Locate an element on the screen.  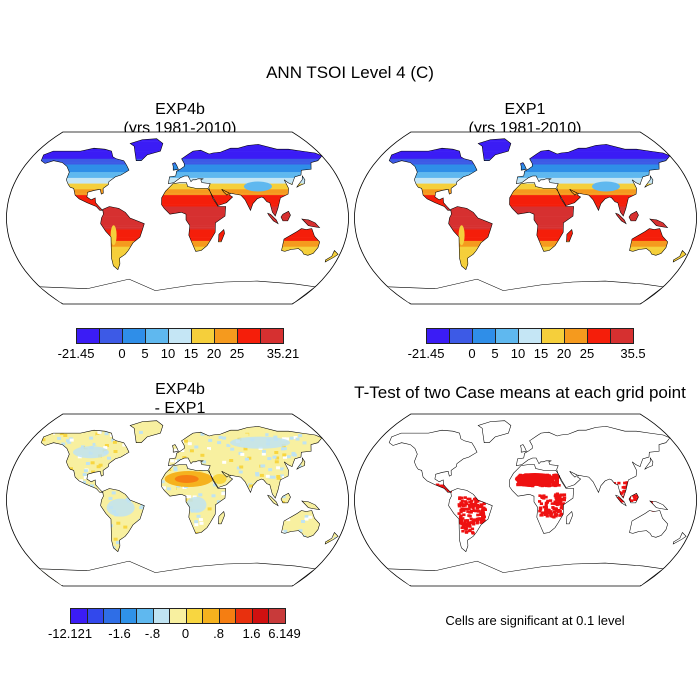
map-difference is located at coordinates (178, 500).